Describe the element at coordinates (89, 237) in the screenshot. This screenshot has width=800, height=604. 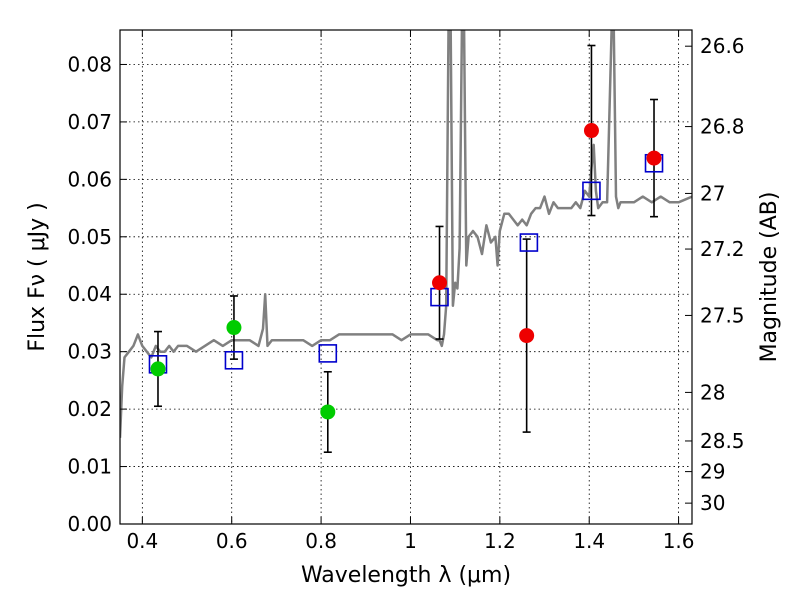
I see `y-tick-label: 0.05` at that location.